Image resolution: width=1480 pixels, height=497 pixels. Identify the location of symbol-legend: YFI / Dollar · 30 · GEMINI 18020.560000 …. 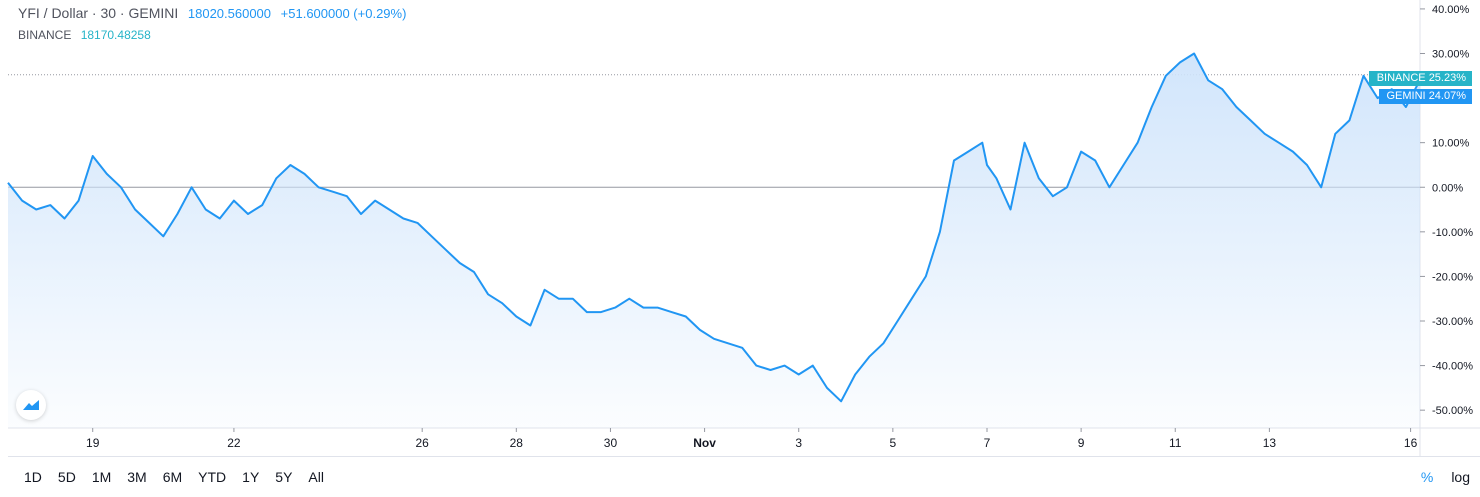
(215, 13).